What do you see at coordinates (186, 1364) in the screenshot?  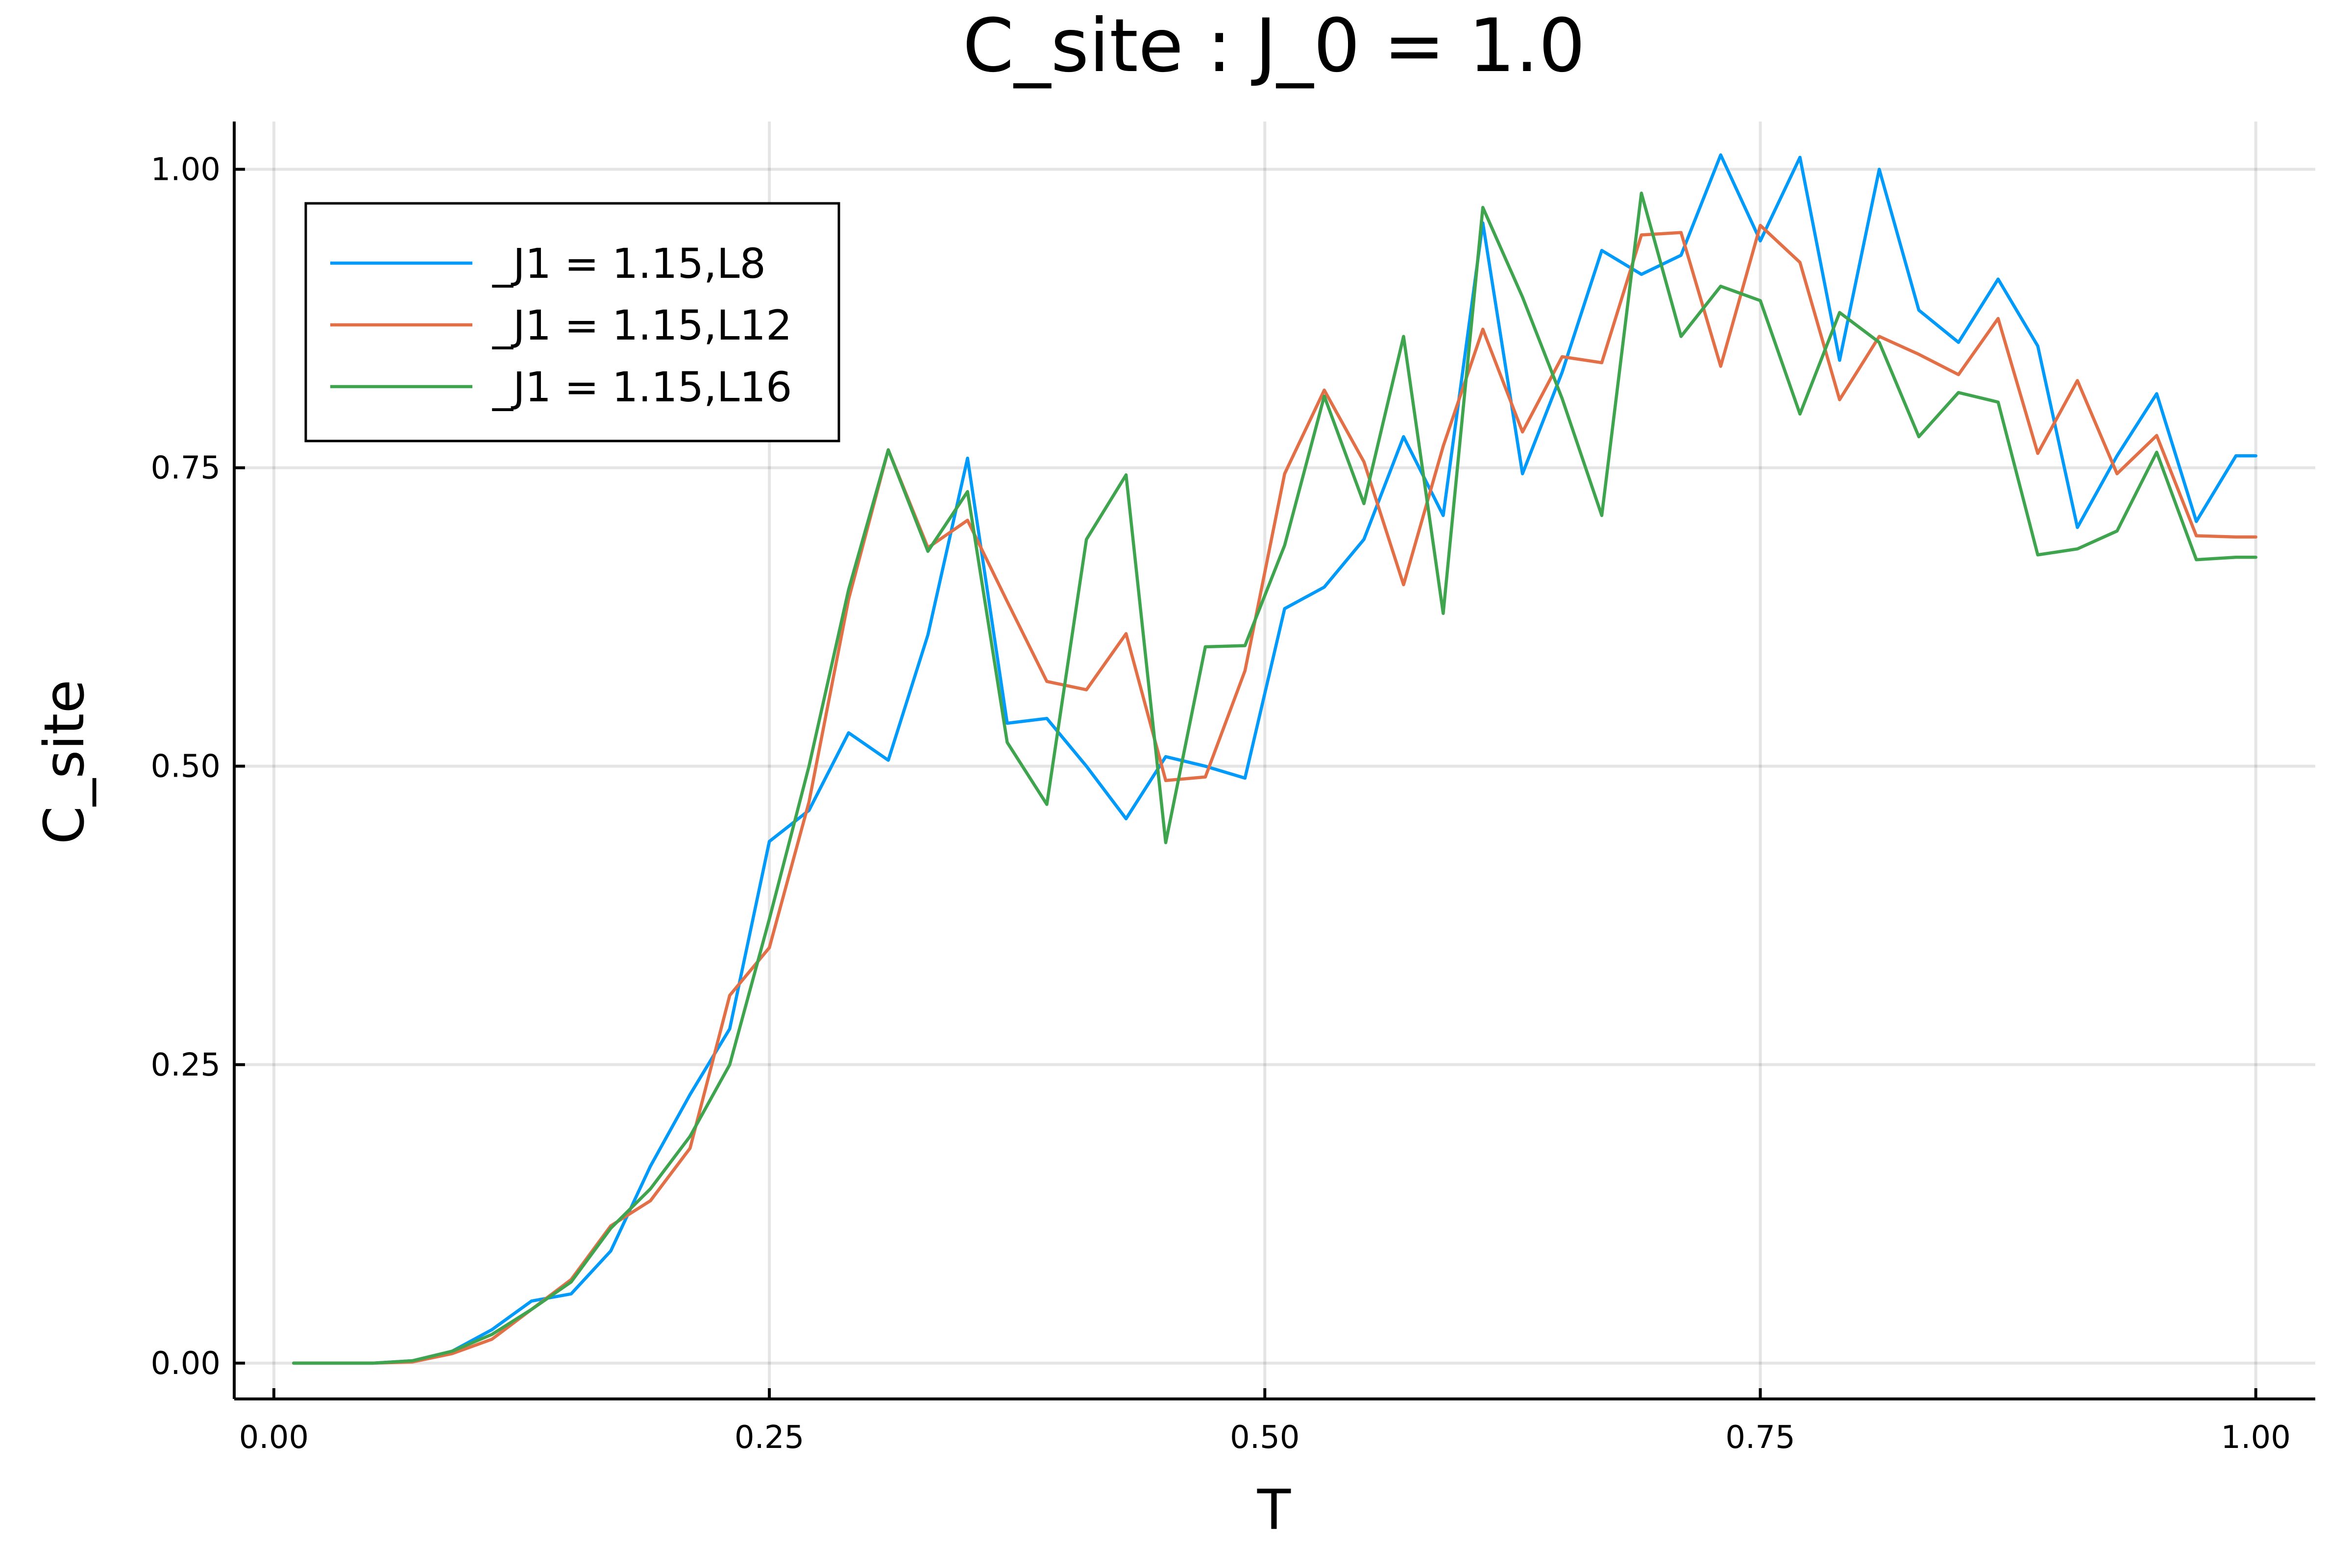 I see `y-tick-label: 0.00` at bounding box center [186, 1364].